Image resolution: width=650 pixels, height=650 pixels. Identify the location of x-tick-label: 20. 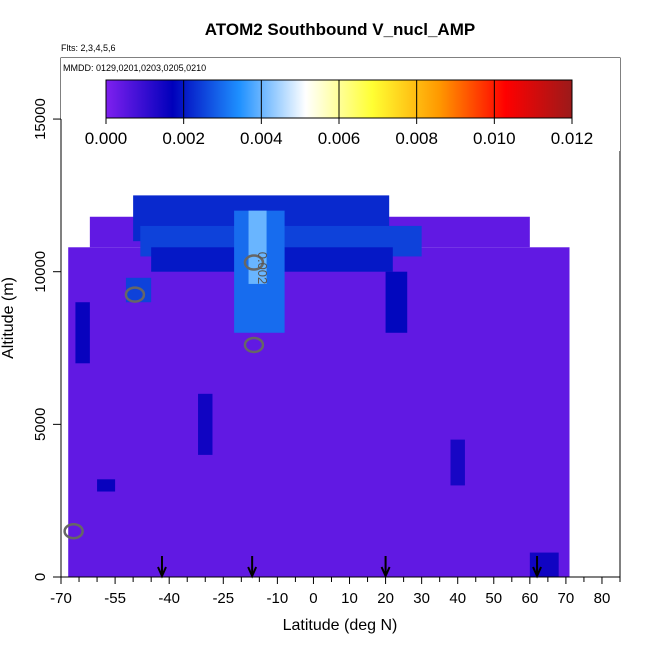
(385, 598).